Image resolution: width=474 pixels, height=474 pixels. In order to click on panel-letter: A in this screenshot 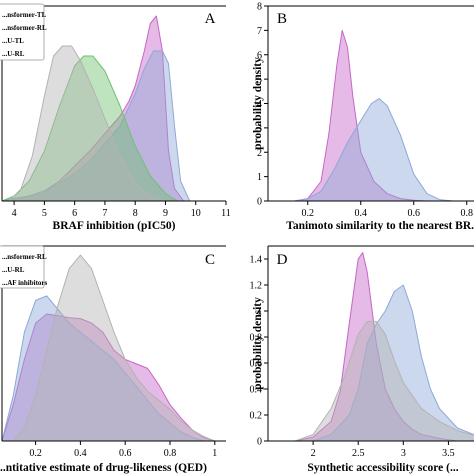, I will do `click(210, 19)`.